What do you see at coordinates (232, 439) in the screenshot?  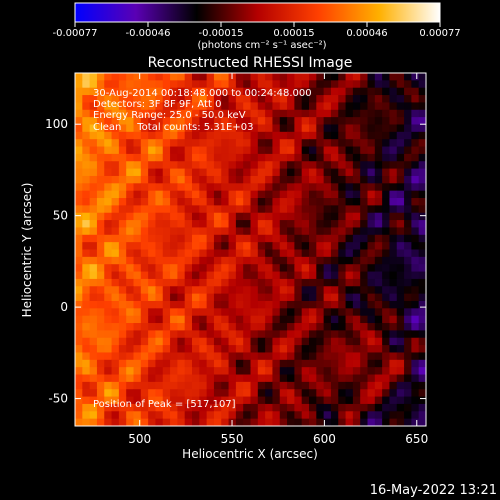 I see `x-tick-label: 550` at bounding box center [232, 439].